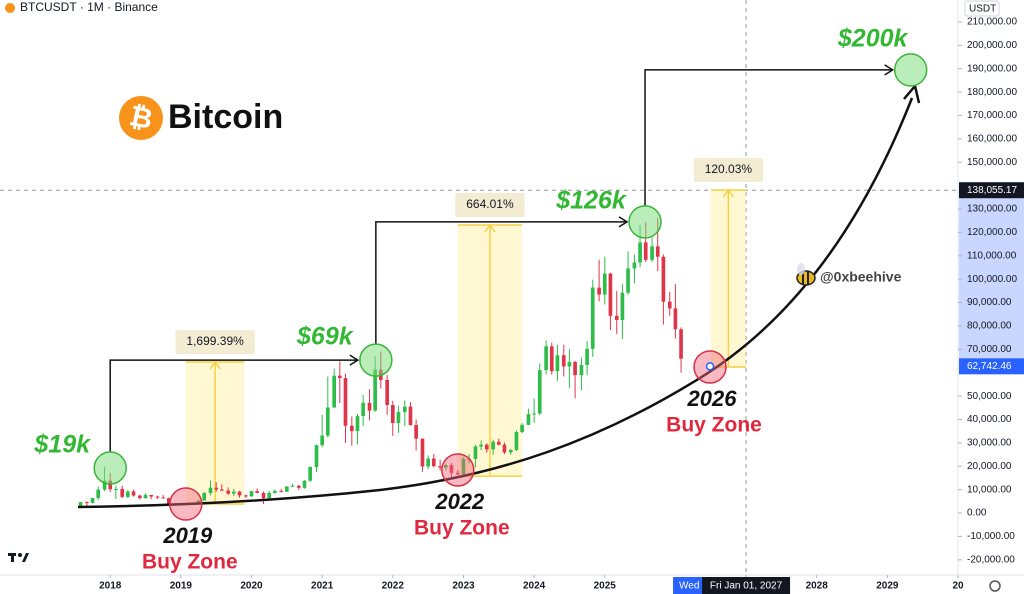  Describe the element at coordinates (322, 586) in the screenshot. I see `x-tick-label: 2021` at that location.